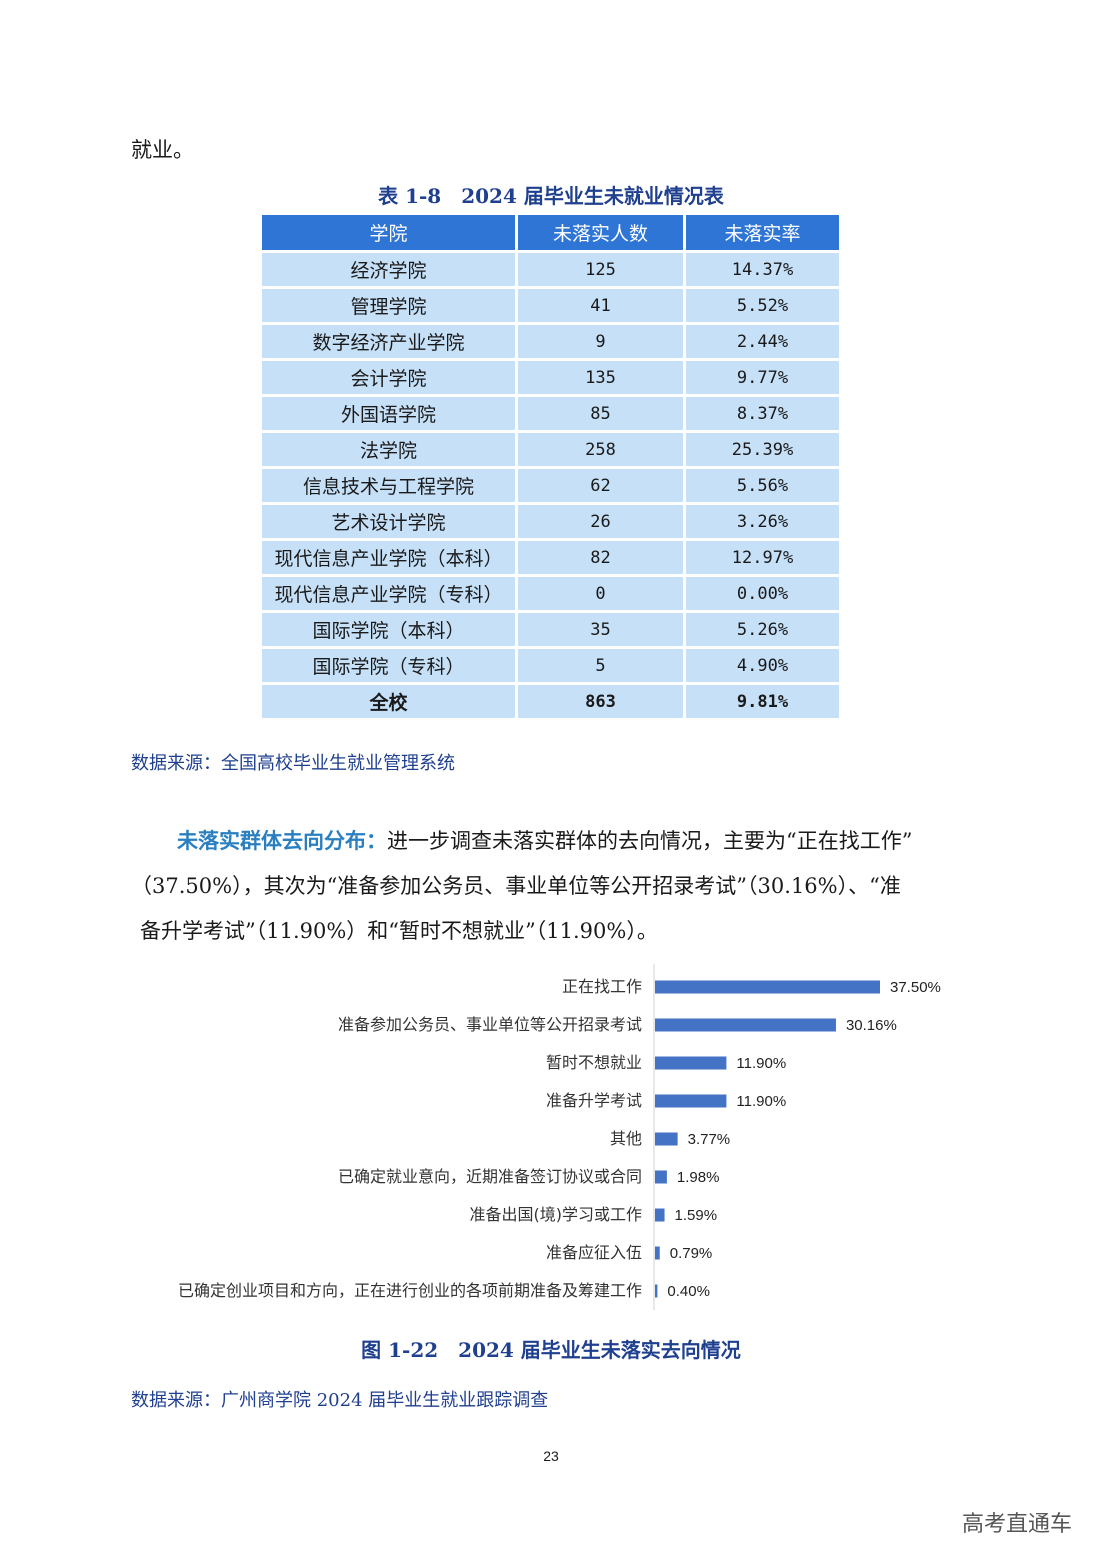 The height and width of the screenshot is (1559, 1102). Describe the element at coordinates (399, 931) in the screenshot. I see `paragraph-line-3: 备升学考试”（11.90%）和“暂时不想就业”（11.90%）。` at that location.